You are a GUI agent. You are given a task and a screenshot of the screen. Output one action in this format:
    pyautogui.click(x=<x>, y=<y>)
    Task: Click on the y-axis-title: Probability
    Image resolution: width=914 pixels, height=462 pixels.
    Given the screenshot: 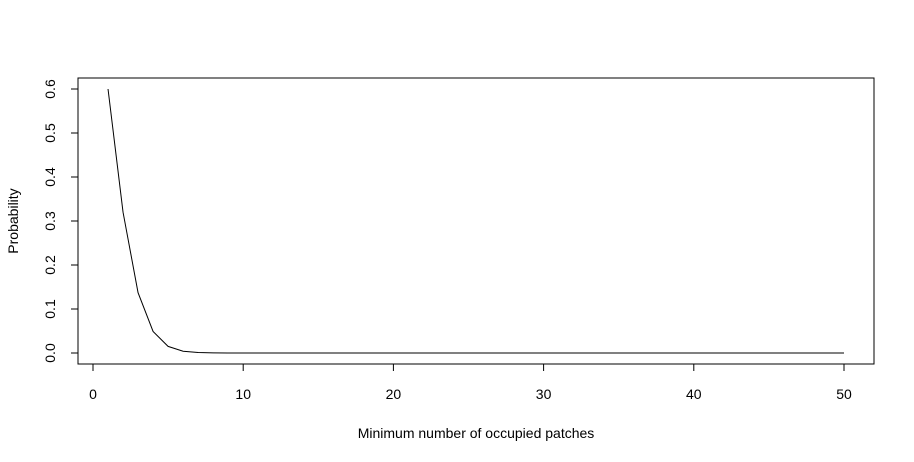 What is the action you would take?
    pyautogui.click(x=13, y=220)
    